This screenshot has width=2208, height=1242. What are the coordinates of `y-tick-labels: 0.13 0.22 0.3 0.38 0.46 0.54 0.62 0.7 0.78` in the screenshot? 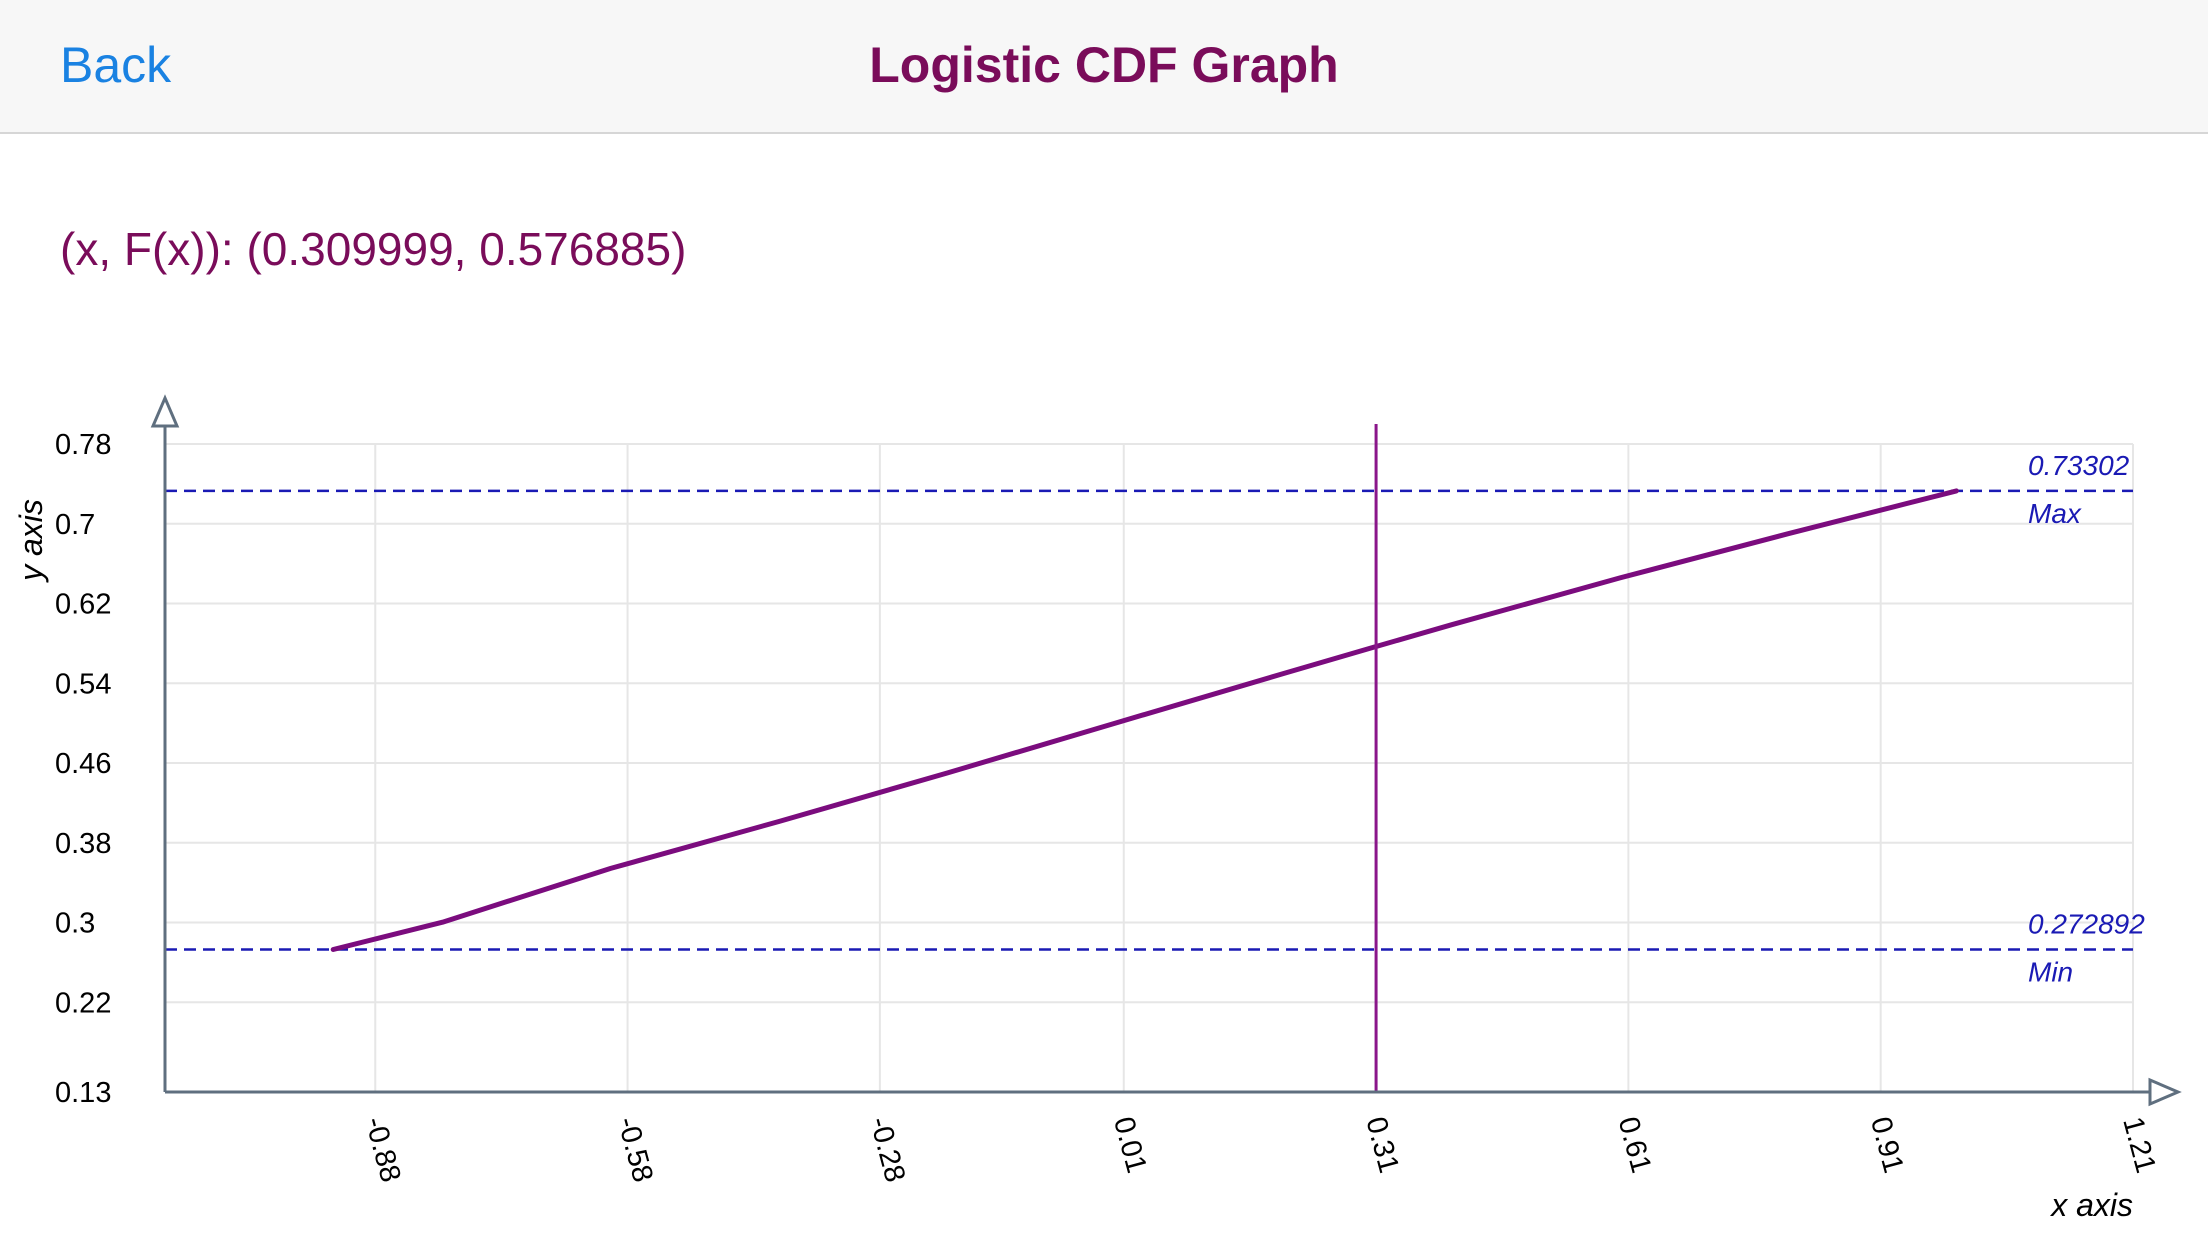 It's located at (83, 769).